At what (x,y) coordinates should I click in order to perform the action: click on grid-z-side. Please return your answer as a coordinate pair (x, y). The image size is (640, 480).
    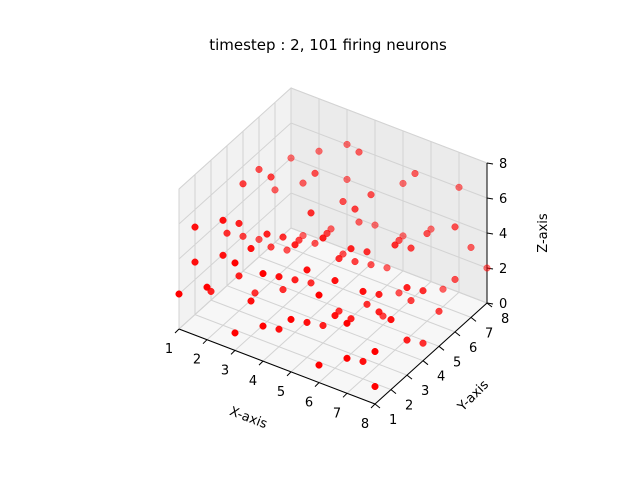
    Looking at the image, I should click on (235, 173).